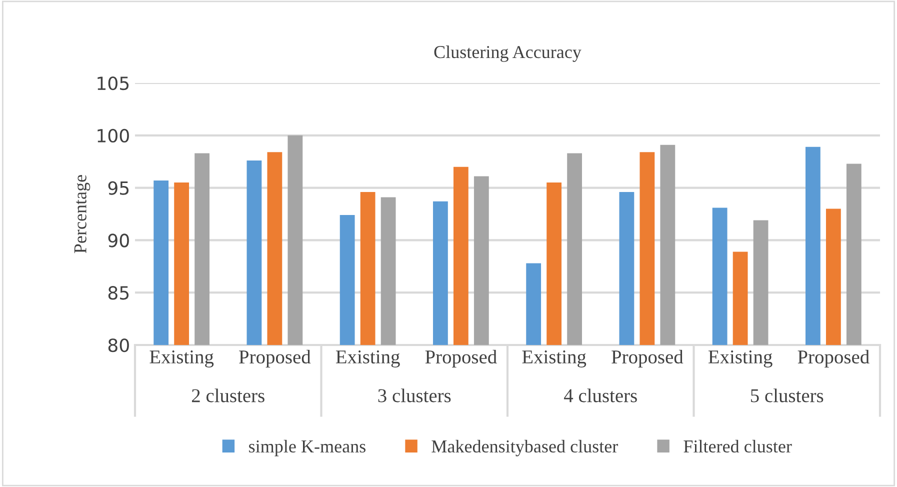  Describe the element at coordinates (113, 135) in the screenshot. I see `y-tick-label: 100` at that location.